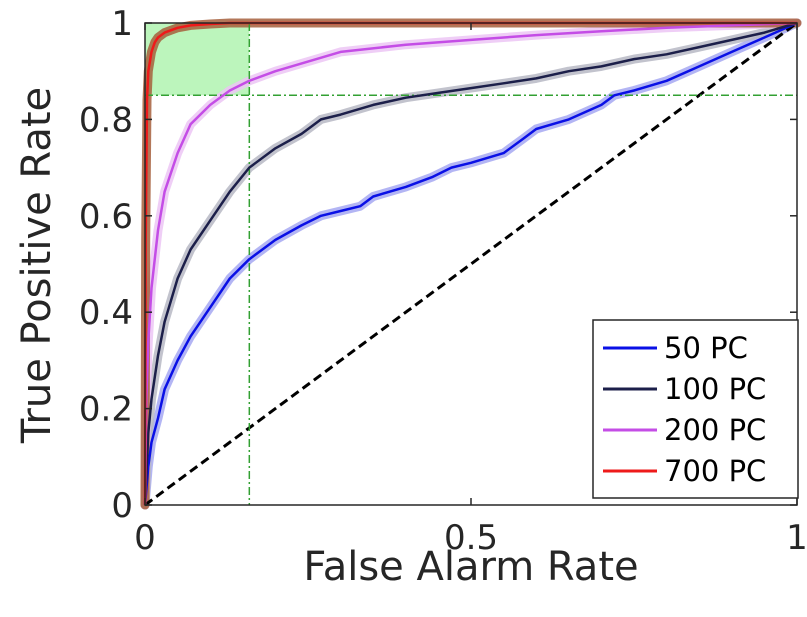  I want to click on y-tick-label: 0, so click(122, 506).